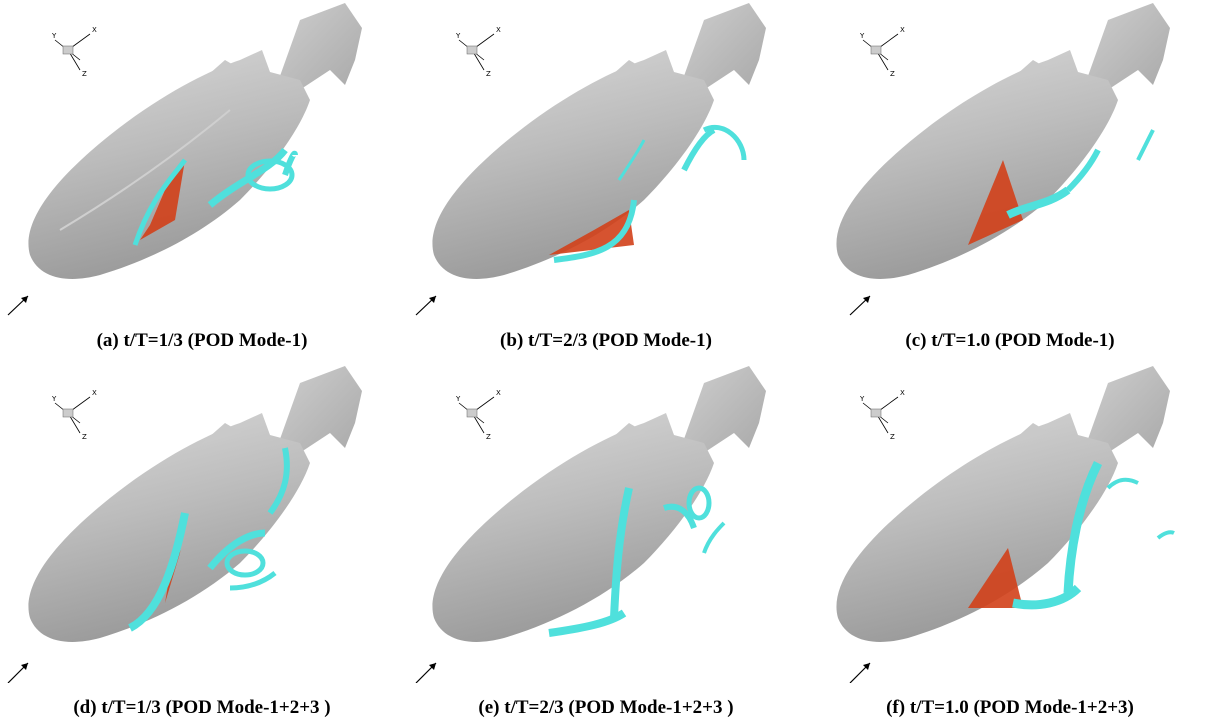 This screenshot has height=727, width=1212. Describe the element at coordinates (606, 707) in the screenshot. I see `panel-caption: (e) t/T=2/3 (POD Mode-1+2+3 )` at that location.